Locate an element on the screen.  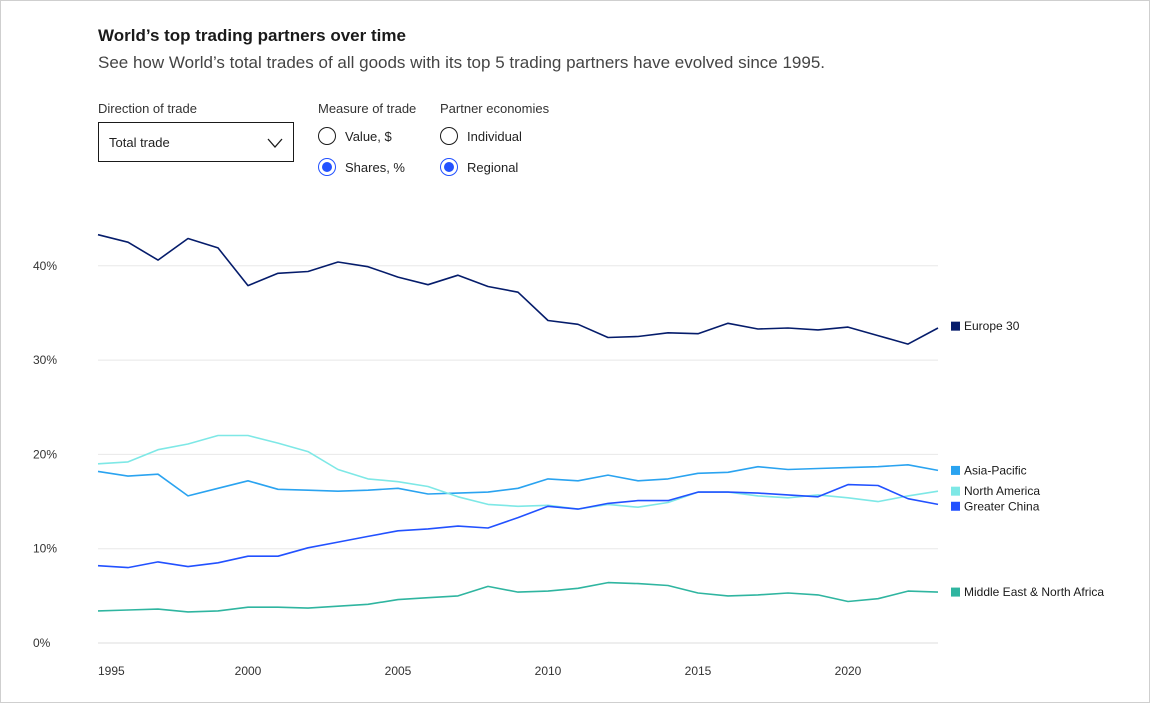
partners-radio-regional: Regional is located at coordinates (479, 167).